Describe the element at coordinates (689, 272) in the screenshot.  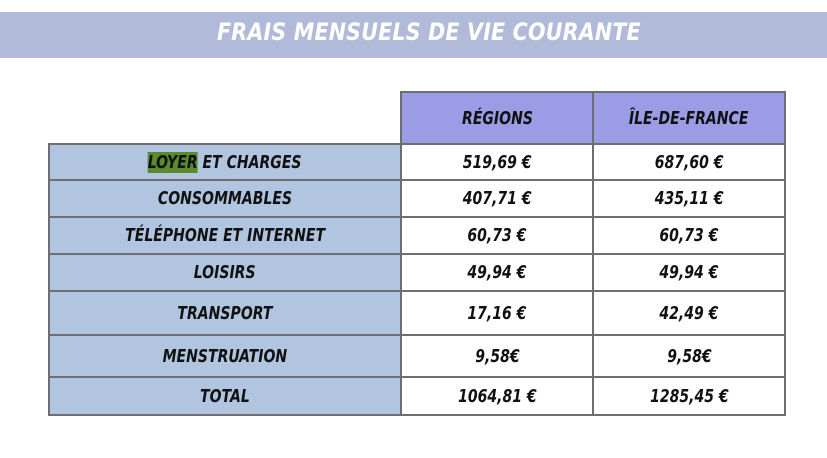
I see `value-ile-de-france: 49,94 €` at that location.